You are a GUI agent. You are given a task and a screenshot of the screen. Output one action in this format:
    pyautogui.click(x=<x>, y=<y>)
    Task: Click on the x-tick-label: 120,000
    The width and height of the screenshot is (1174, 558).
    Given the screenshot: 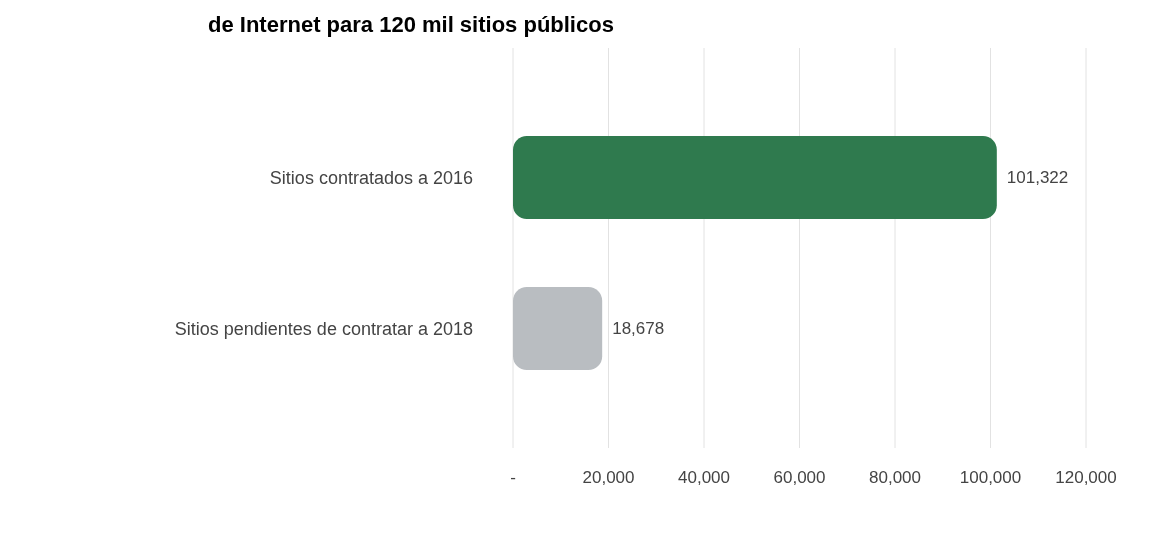 What is the action you would take?
    pyautogui.click(x=1086, y=477)
    